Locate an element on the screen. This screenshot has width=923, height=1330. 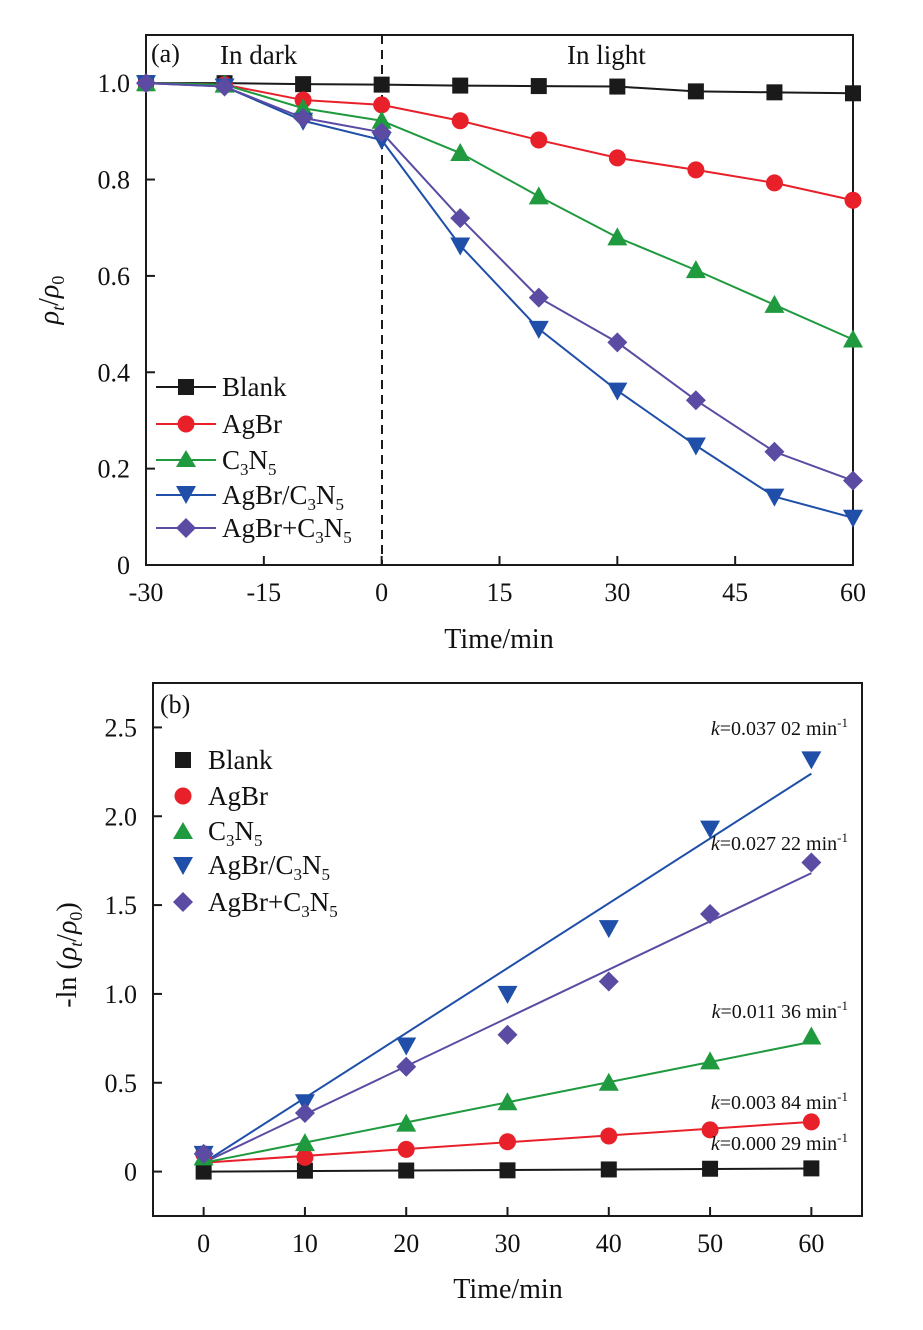
legend-b-agbr: AgBr is located at coordinates (221, 796).